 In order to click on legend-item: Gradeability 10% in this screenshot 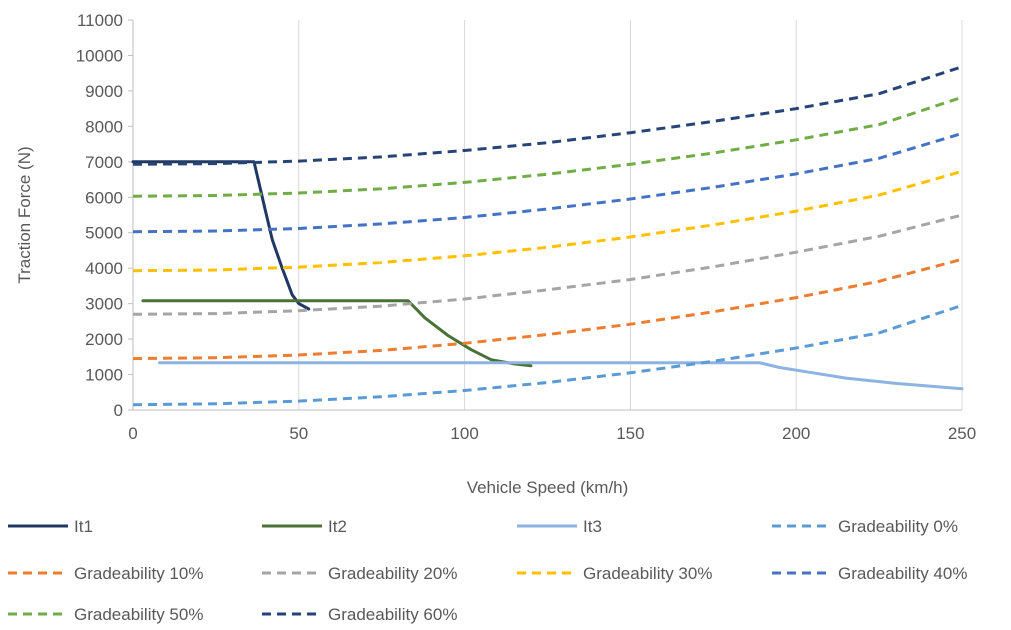, I will do `click(105, 573)`.